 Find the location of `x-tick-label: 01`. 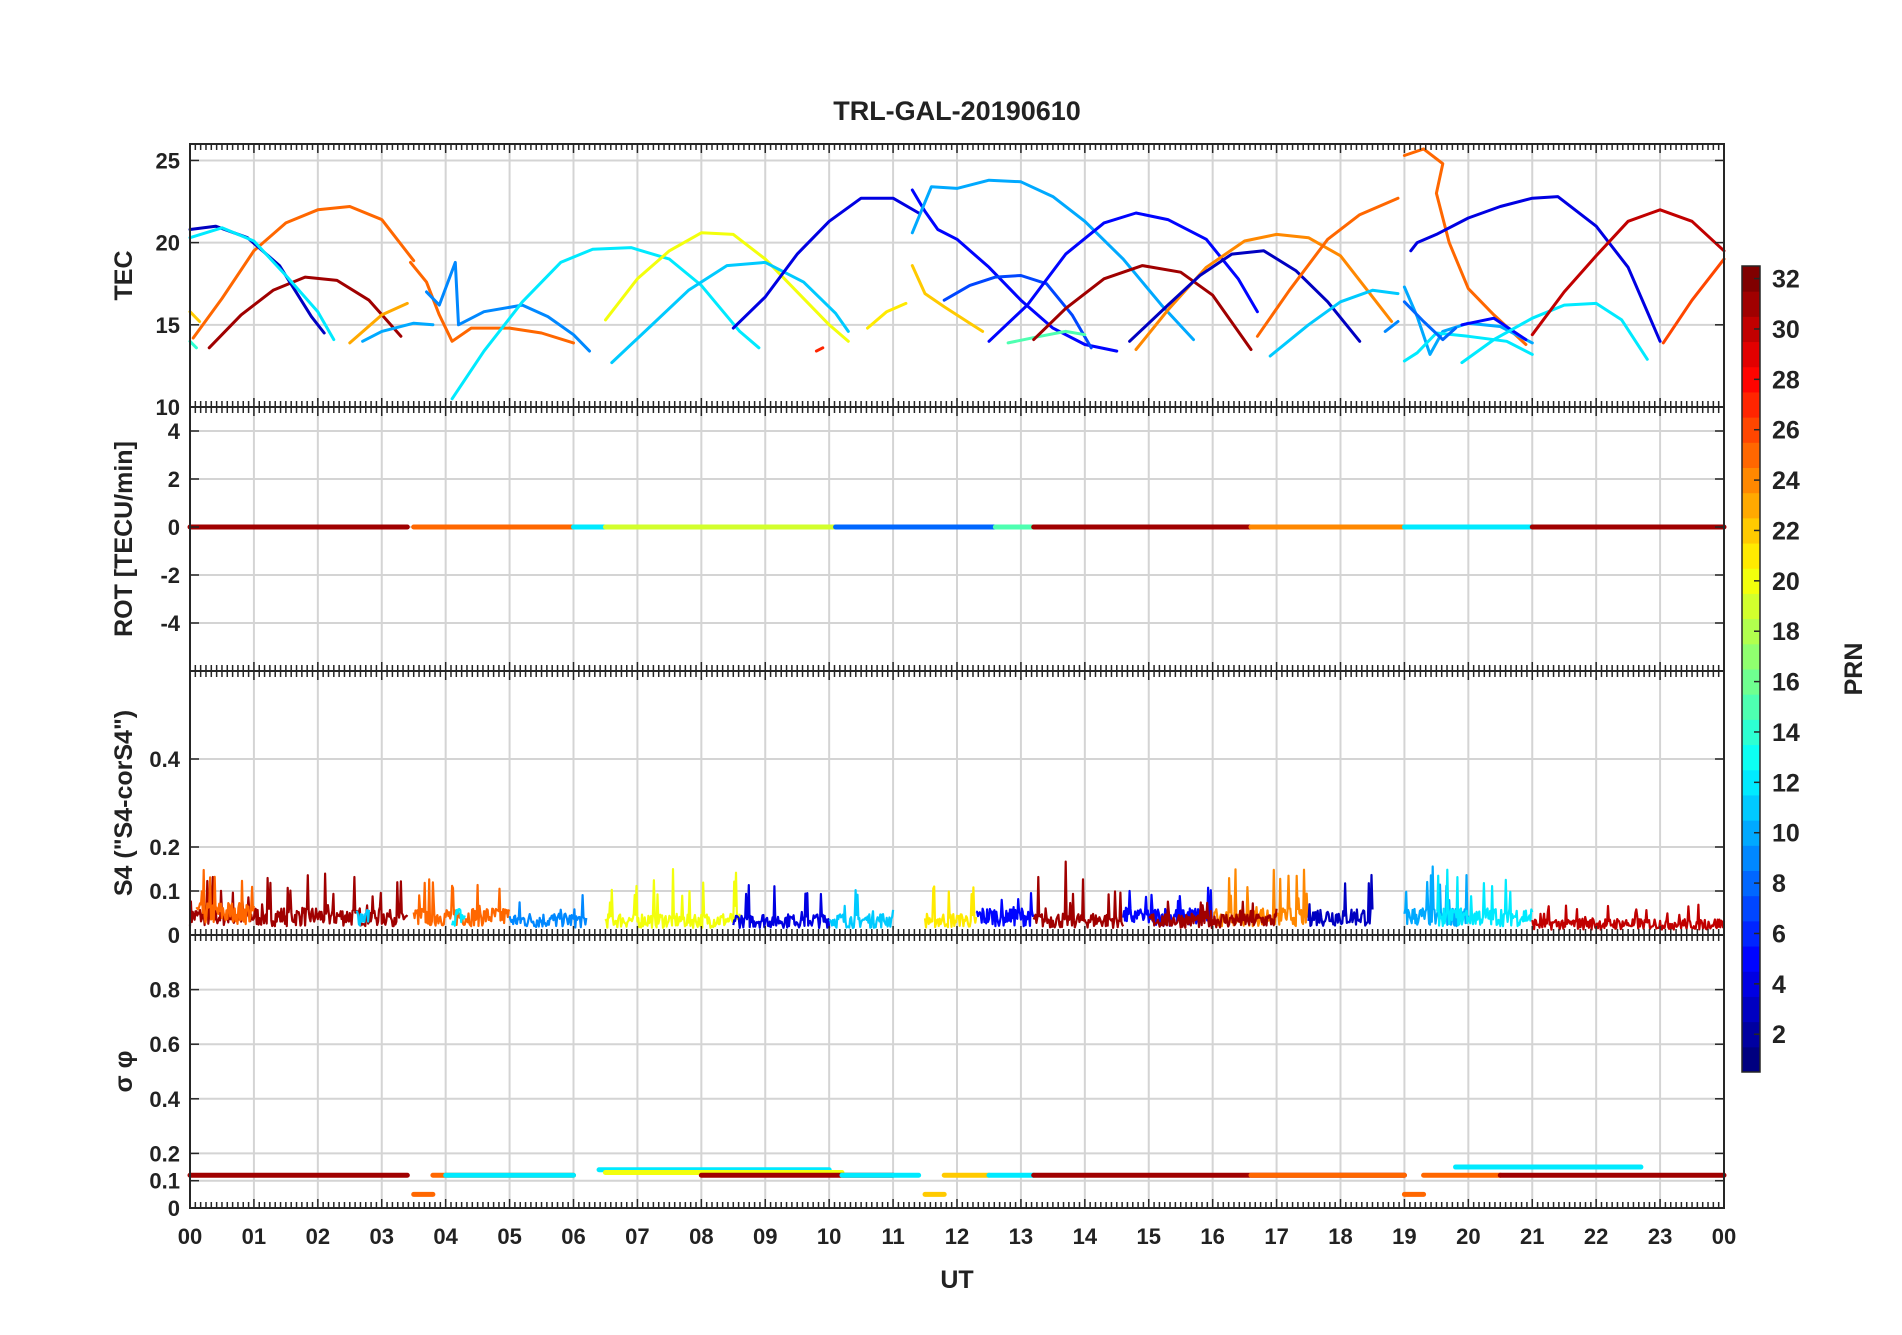

x-tick-label: 01 is located at coordinates (254, 1236).